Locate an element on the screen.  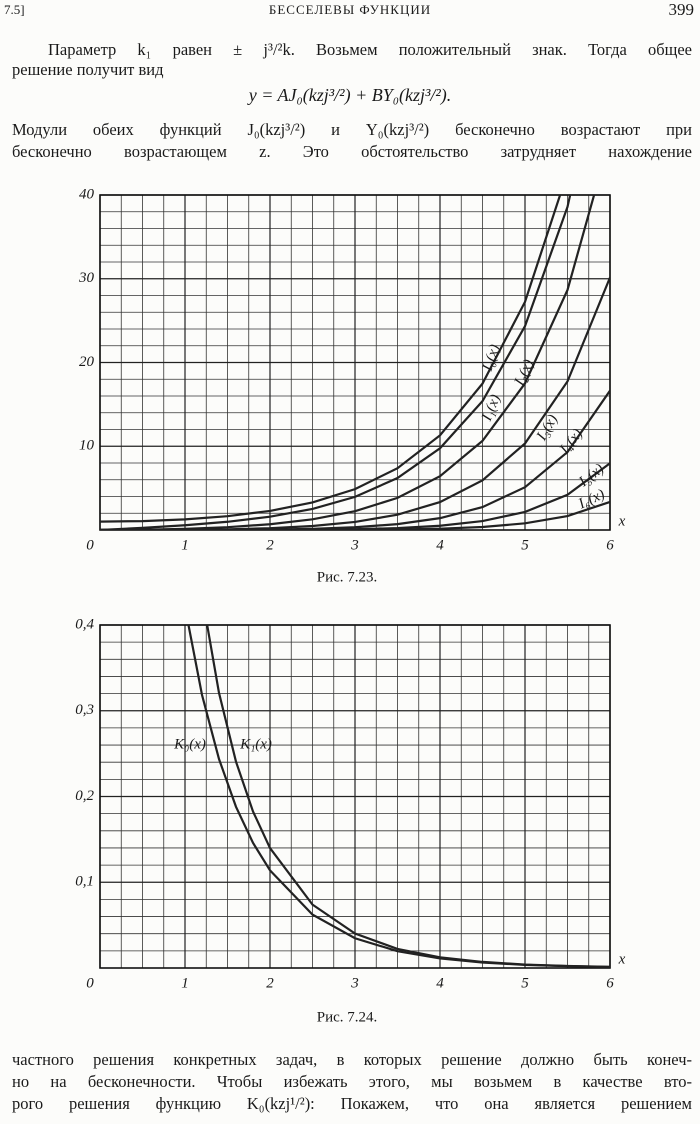
running-title: БЕССЕЛЕВЫ ФУНКЦИИ is located at coordinates (350, 9).